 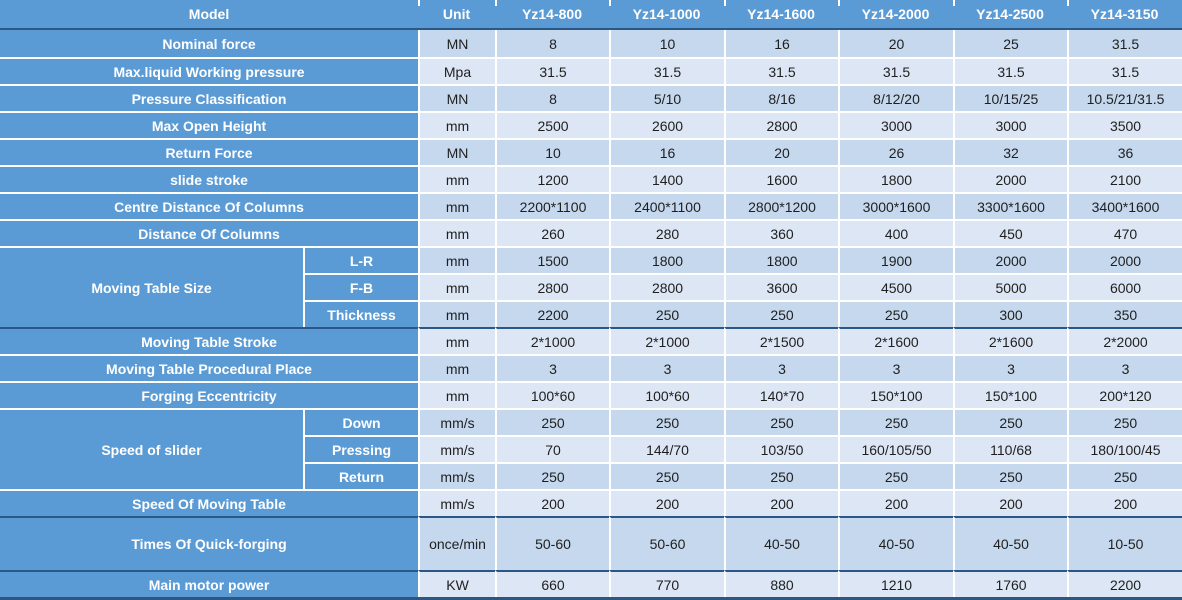 I want to click on value-cell: 660, so click(x=552, y=583).